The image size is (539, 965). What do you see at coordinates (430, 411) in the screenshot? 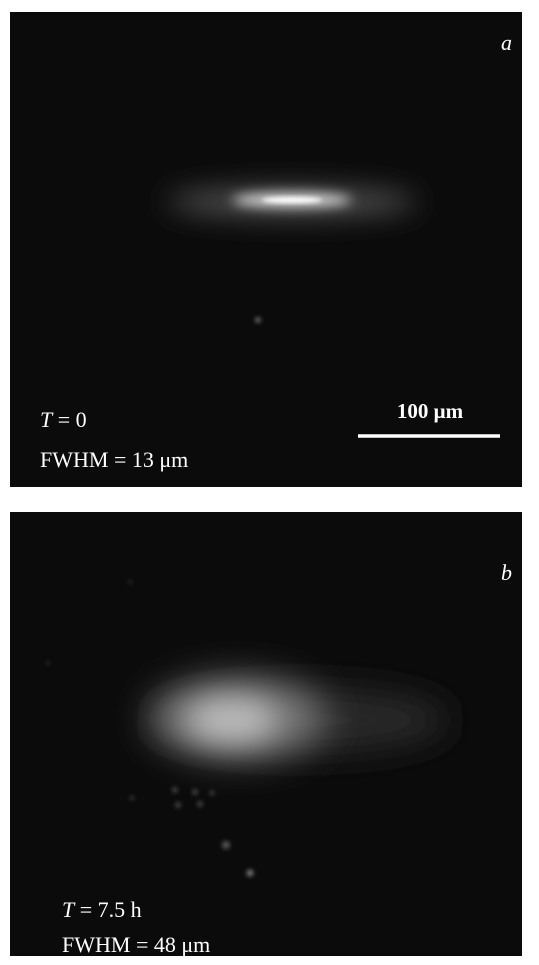
I see `scale-bar-label: 100 μm` at bounding box center [430, 411].